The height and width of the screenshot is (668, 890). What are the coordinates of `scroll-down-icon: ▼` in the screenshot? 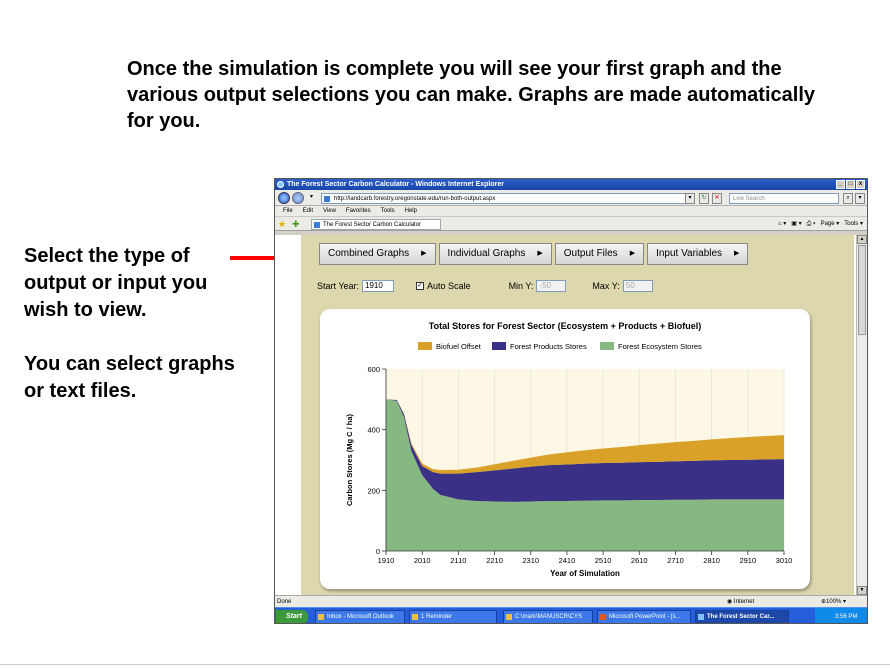 It's located at (862, 590).